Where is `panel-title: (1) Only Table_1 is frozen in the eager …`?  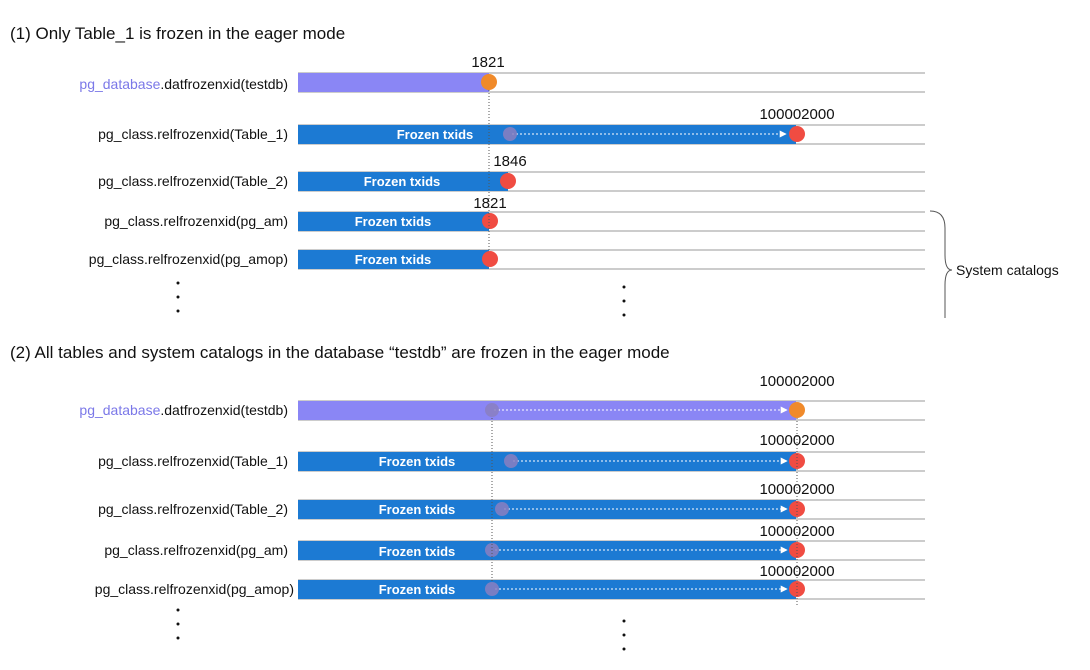 panel-title: (1) Only Table_1 is frozen in the eager … is located at coordinates (177, 33).